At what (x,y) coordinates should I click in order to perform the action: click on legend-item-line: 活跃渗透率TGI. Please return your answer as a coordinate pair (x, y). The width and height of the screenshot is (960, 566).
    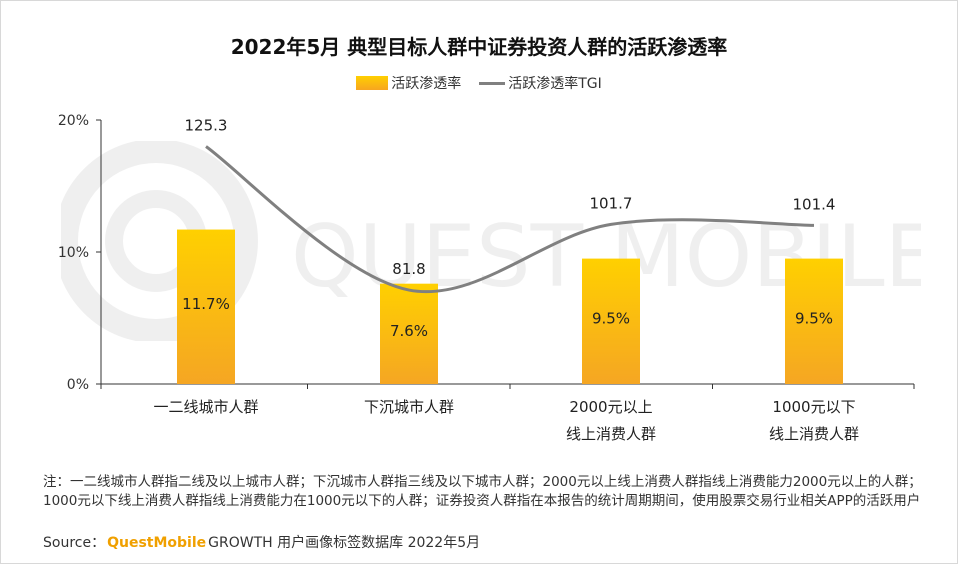
    Looking at the image, I should click on (540, 83).